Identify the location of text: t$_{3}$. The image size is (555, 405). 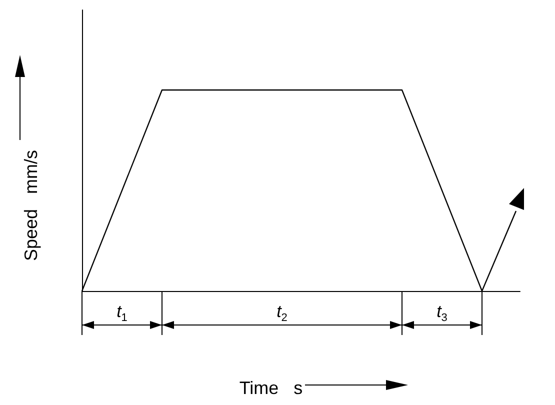
(442, 313).